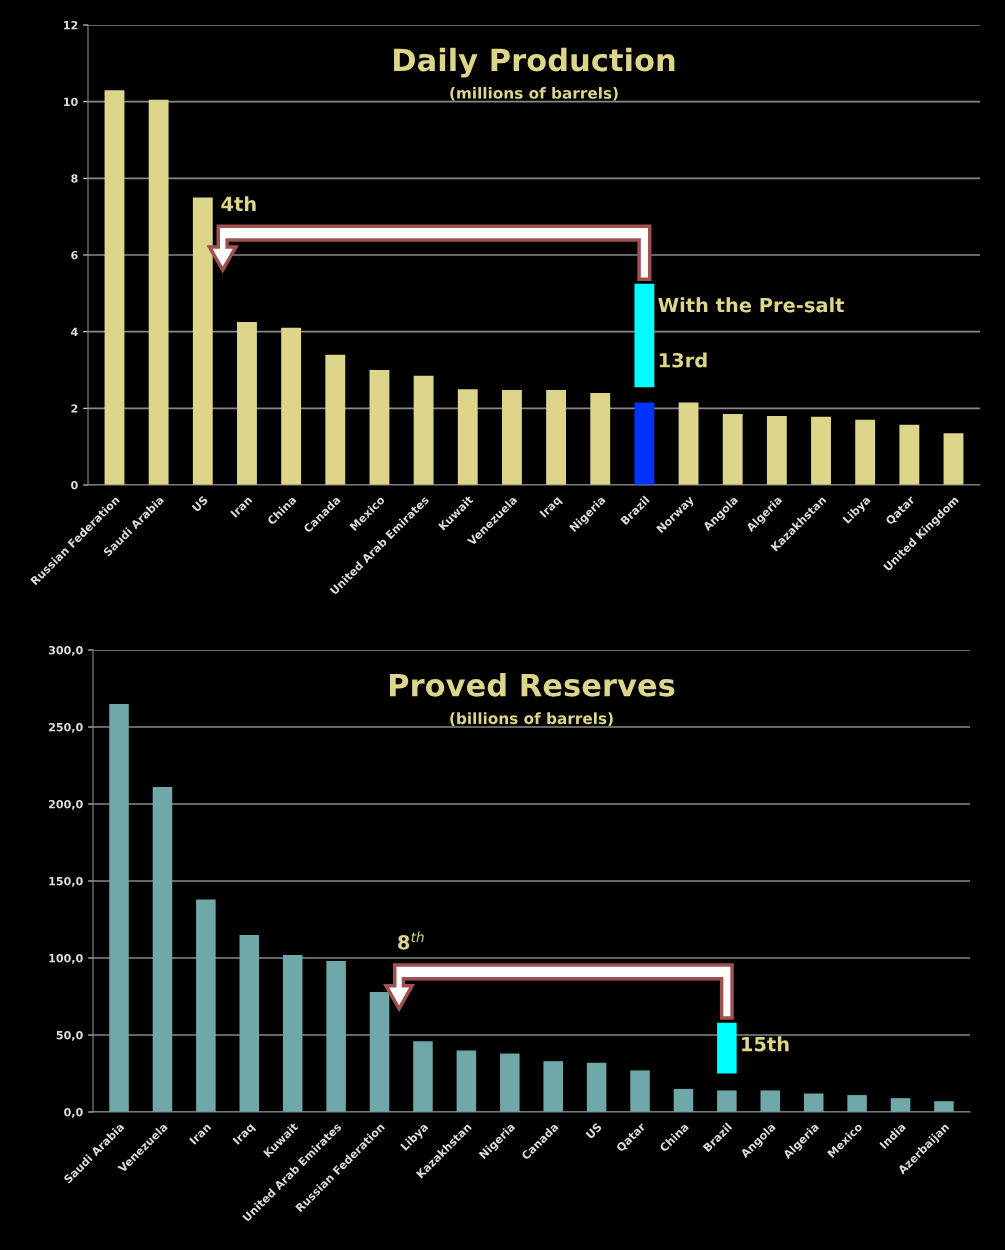  What do you see at coordinates (66, 958) in the screenshot?
I see `y-tick-label: 100,0` at bounding box center [66, 958].